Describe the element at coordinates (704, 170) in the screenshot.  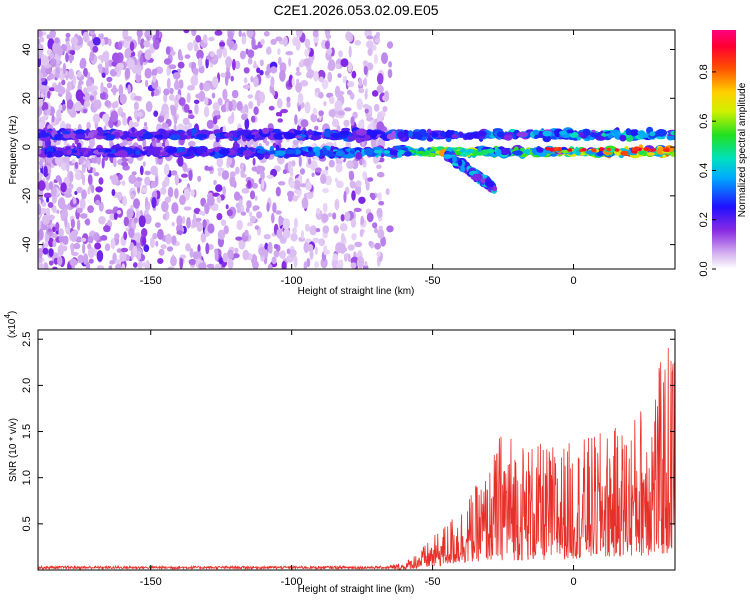
I see `colorbar-tick-label: 0.4` at that location.